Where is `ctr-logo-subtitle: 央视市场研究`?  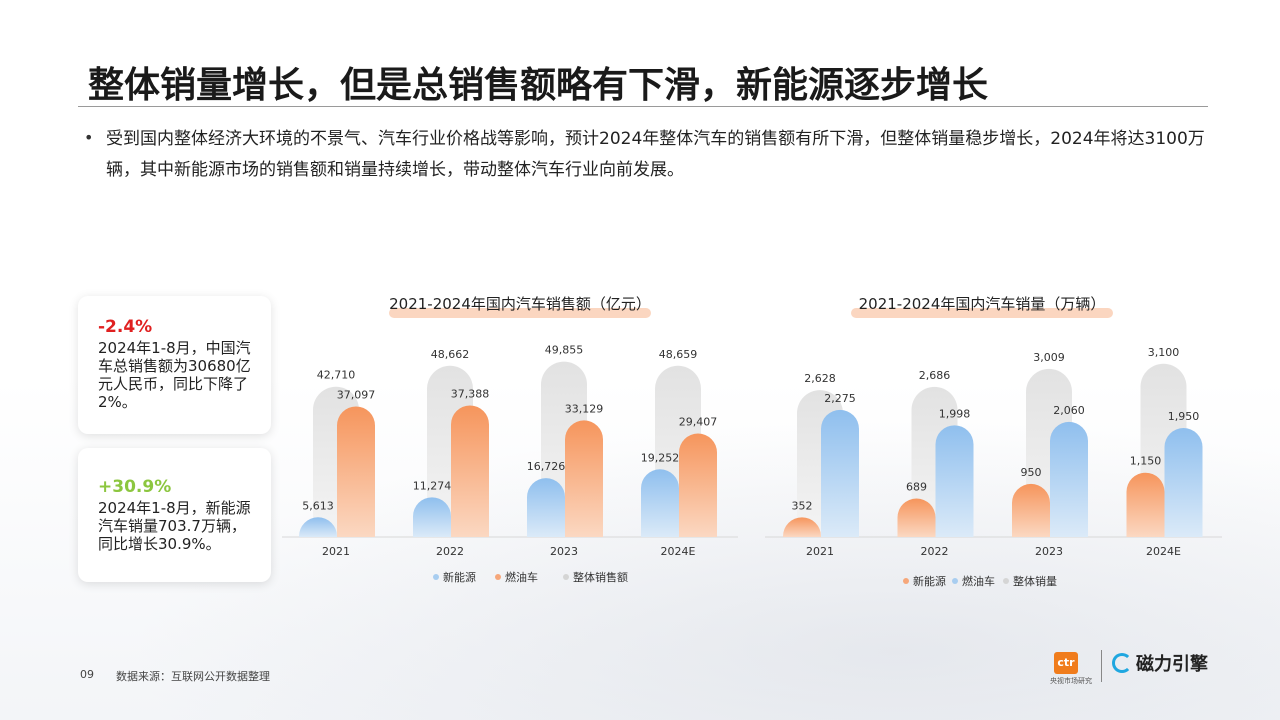
ctr-logo-subtitle: 央视市场研究 is located at coordinates (1071, 681).